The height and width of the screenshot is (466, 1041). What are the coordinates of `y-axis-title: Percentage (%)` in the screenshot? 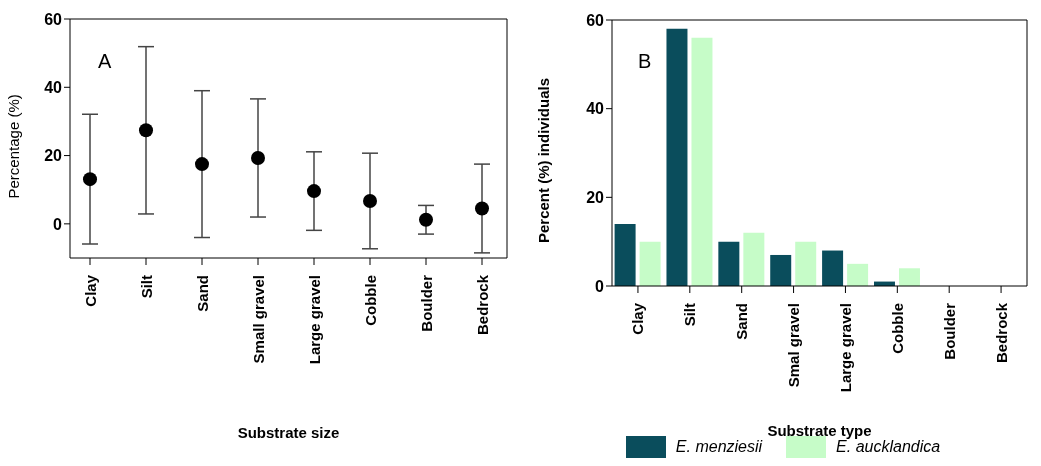 It's located at (14, 146).